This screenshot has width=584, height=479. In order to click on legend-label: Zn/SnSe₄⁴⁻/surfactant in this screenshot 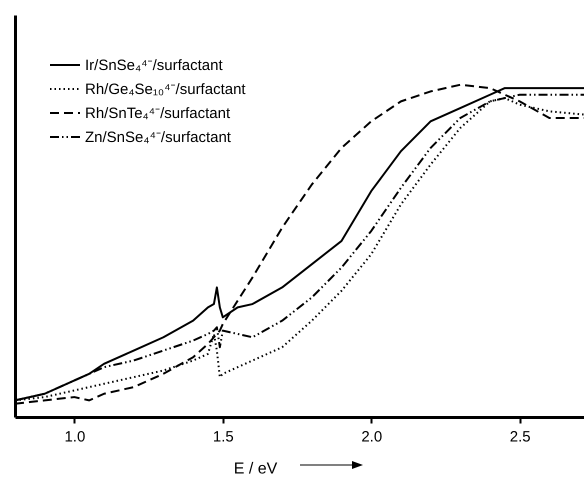, I will do `click(158, 137)`.